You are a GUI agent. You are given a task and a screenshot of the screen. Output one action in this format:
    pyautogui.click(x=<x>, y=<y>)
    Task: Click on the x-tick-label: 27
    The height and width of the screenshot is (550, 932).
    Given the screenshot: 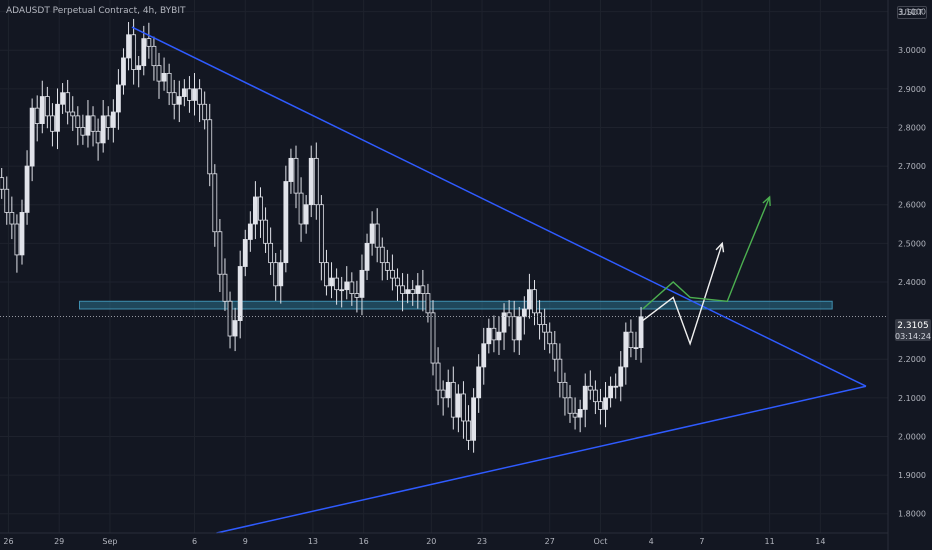 What is the action you would take?
    pyautogui.click(x=550, y=541)
    